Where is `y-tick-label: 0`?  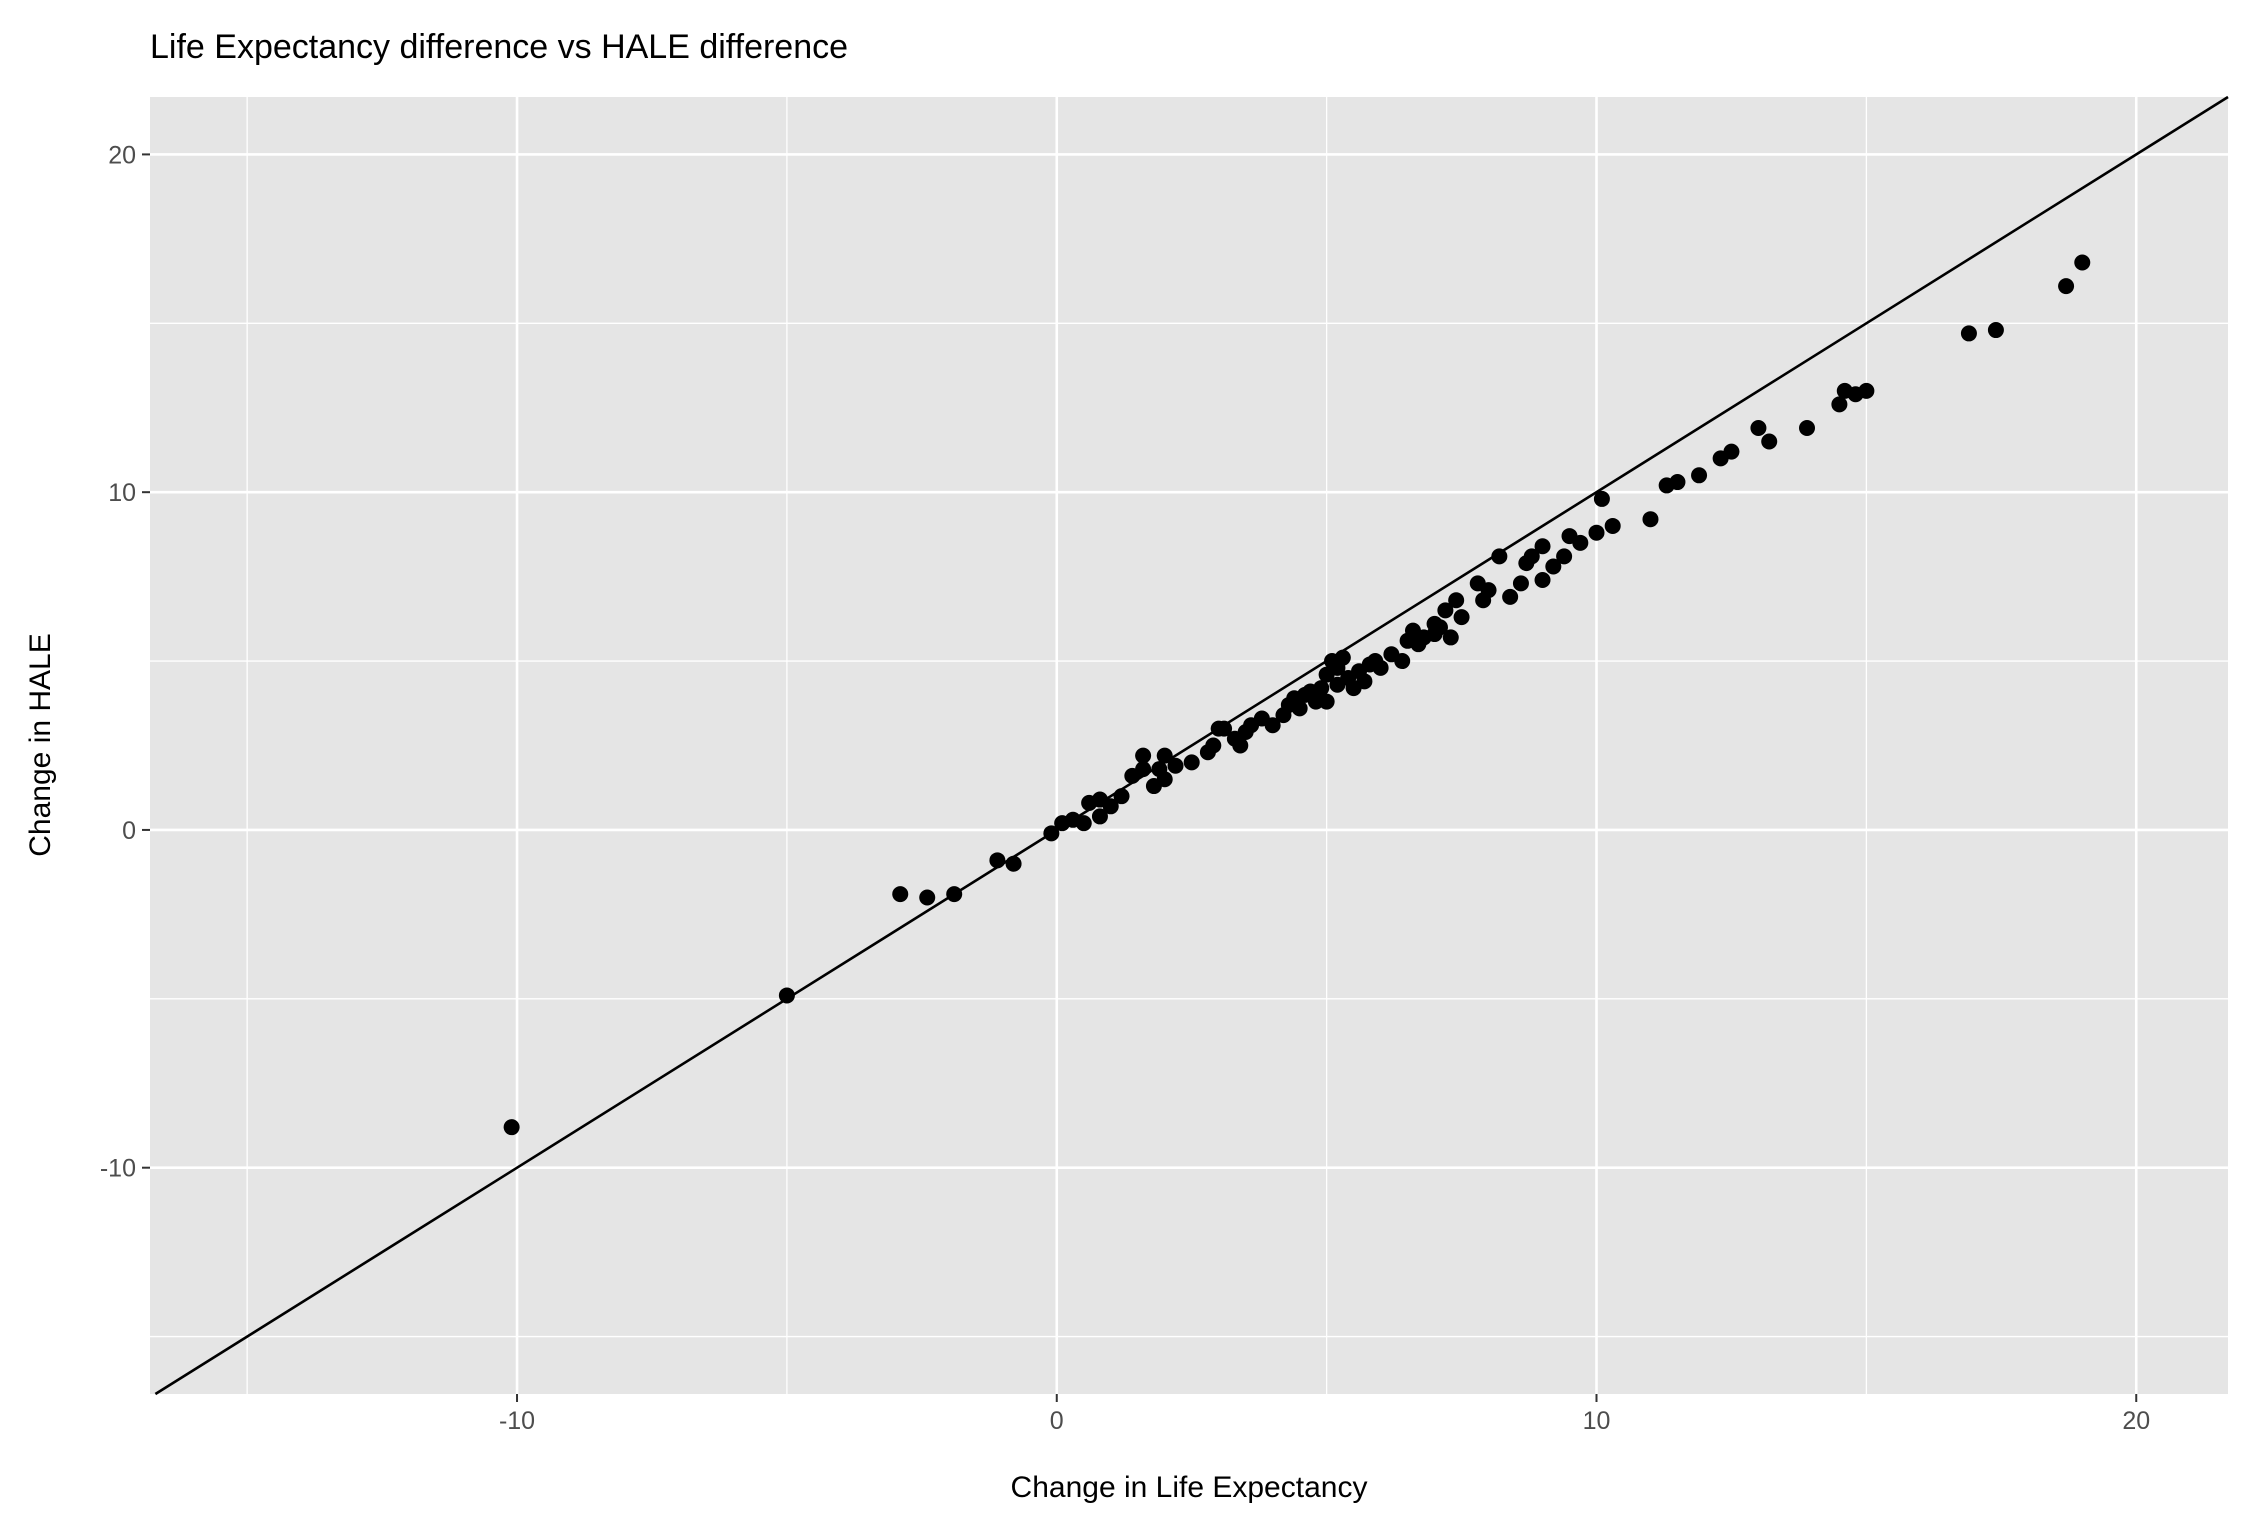
y-tick-label: 0 is located at coordinates (129, 831).